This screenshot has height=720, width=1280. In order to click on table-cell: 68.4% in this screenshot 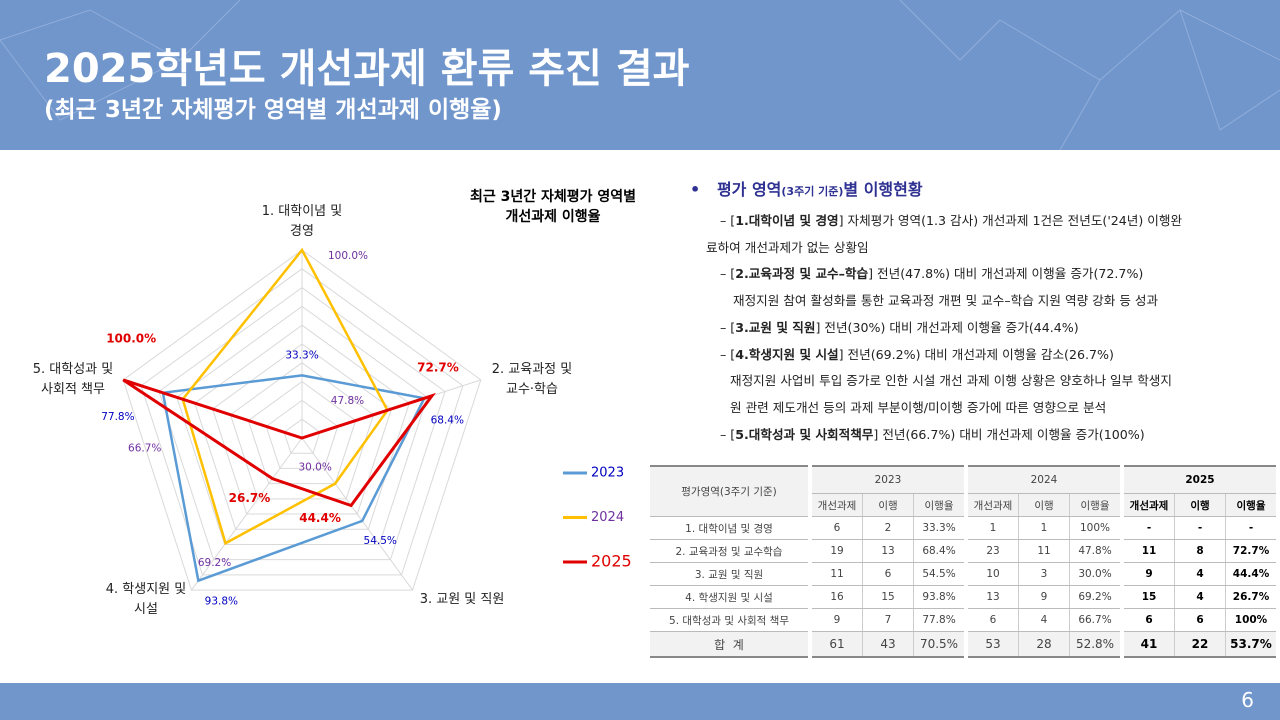, I will do `click(938, 551)`.